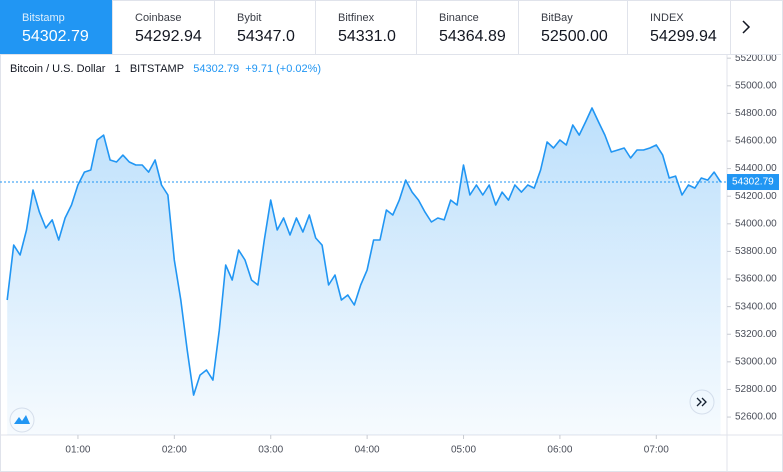  Describe the element at coordinates (266, 36) in the screenshot. I see `tab-price: 54347.0` at that location.